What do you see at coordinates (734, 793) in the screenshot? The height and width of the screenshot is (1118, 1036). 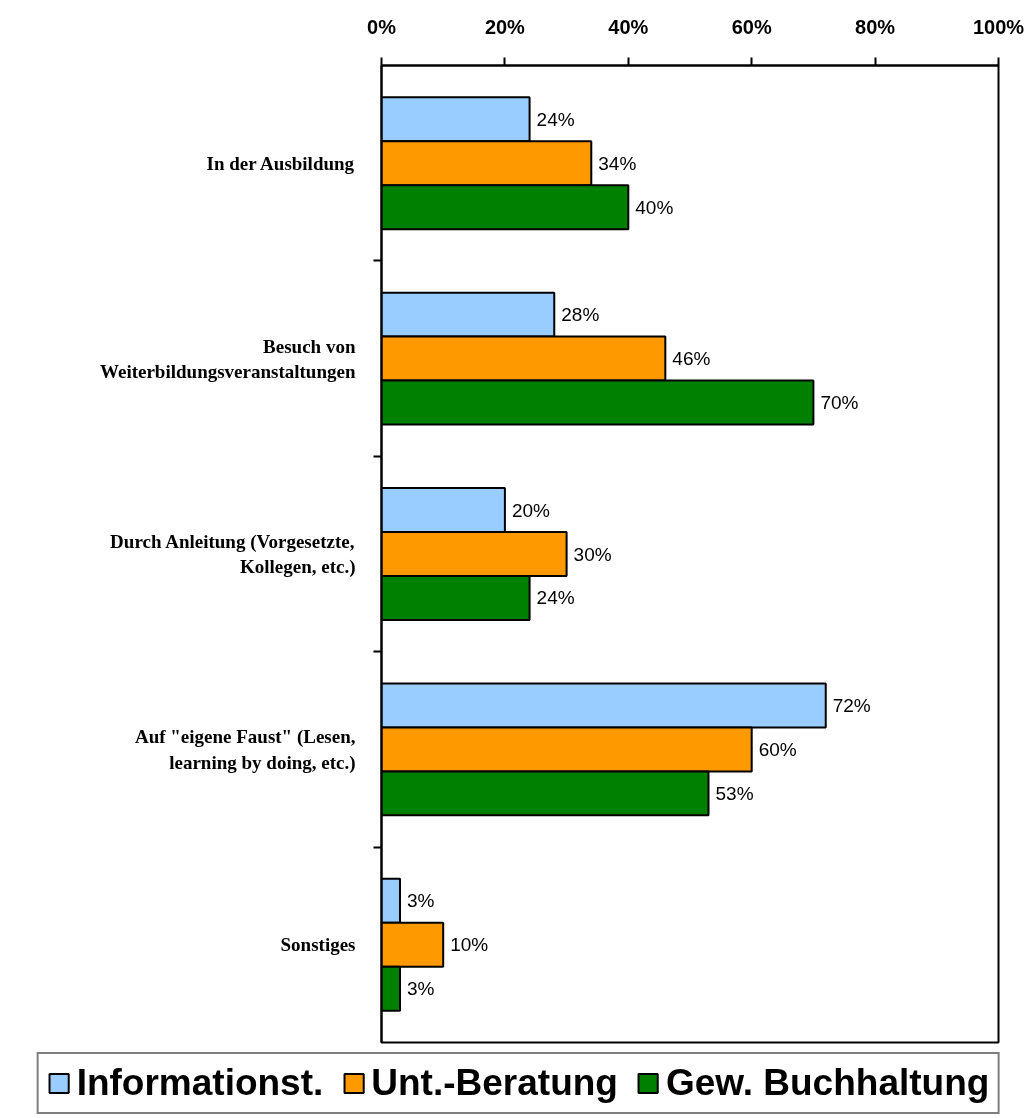 I see `data-label: 53%` at bounding box center [734, 793].